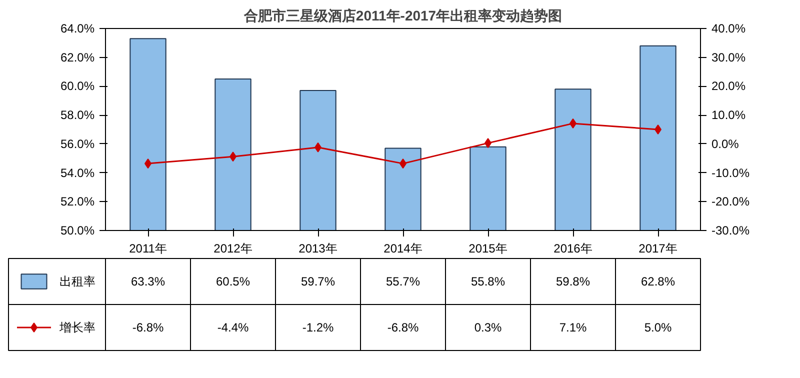 This screenshot has width=800, height=378. I want to click on y2-tick-label: 10.0%, so click(729, 115).